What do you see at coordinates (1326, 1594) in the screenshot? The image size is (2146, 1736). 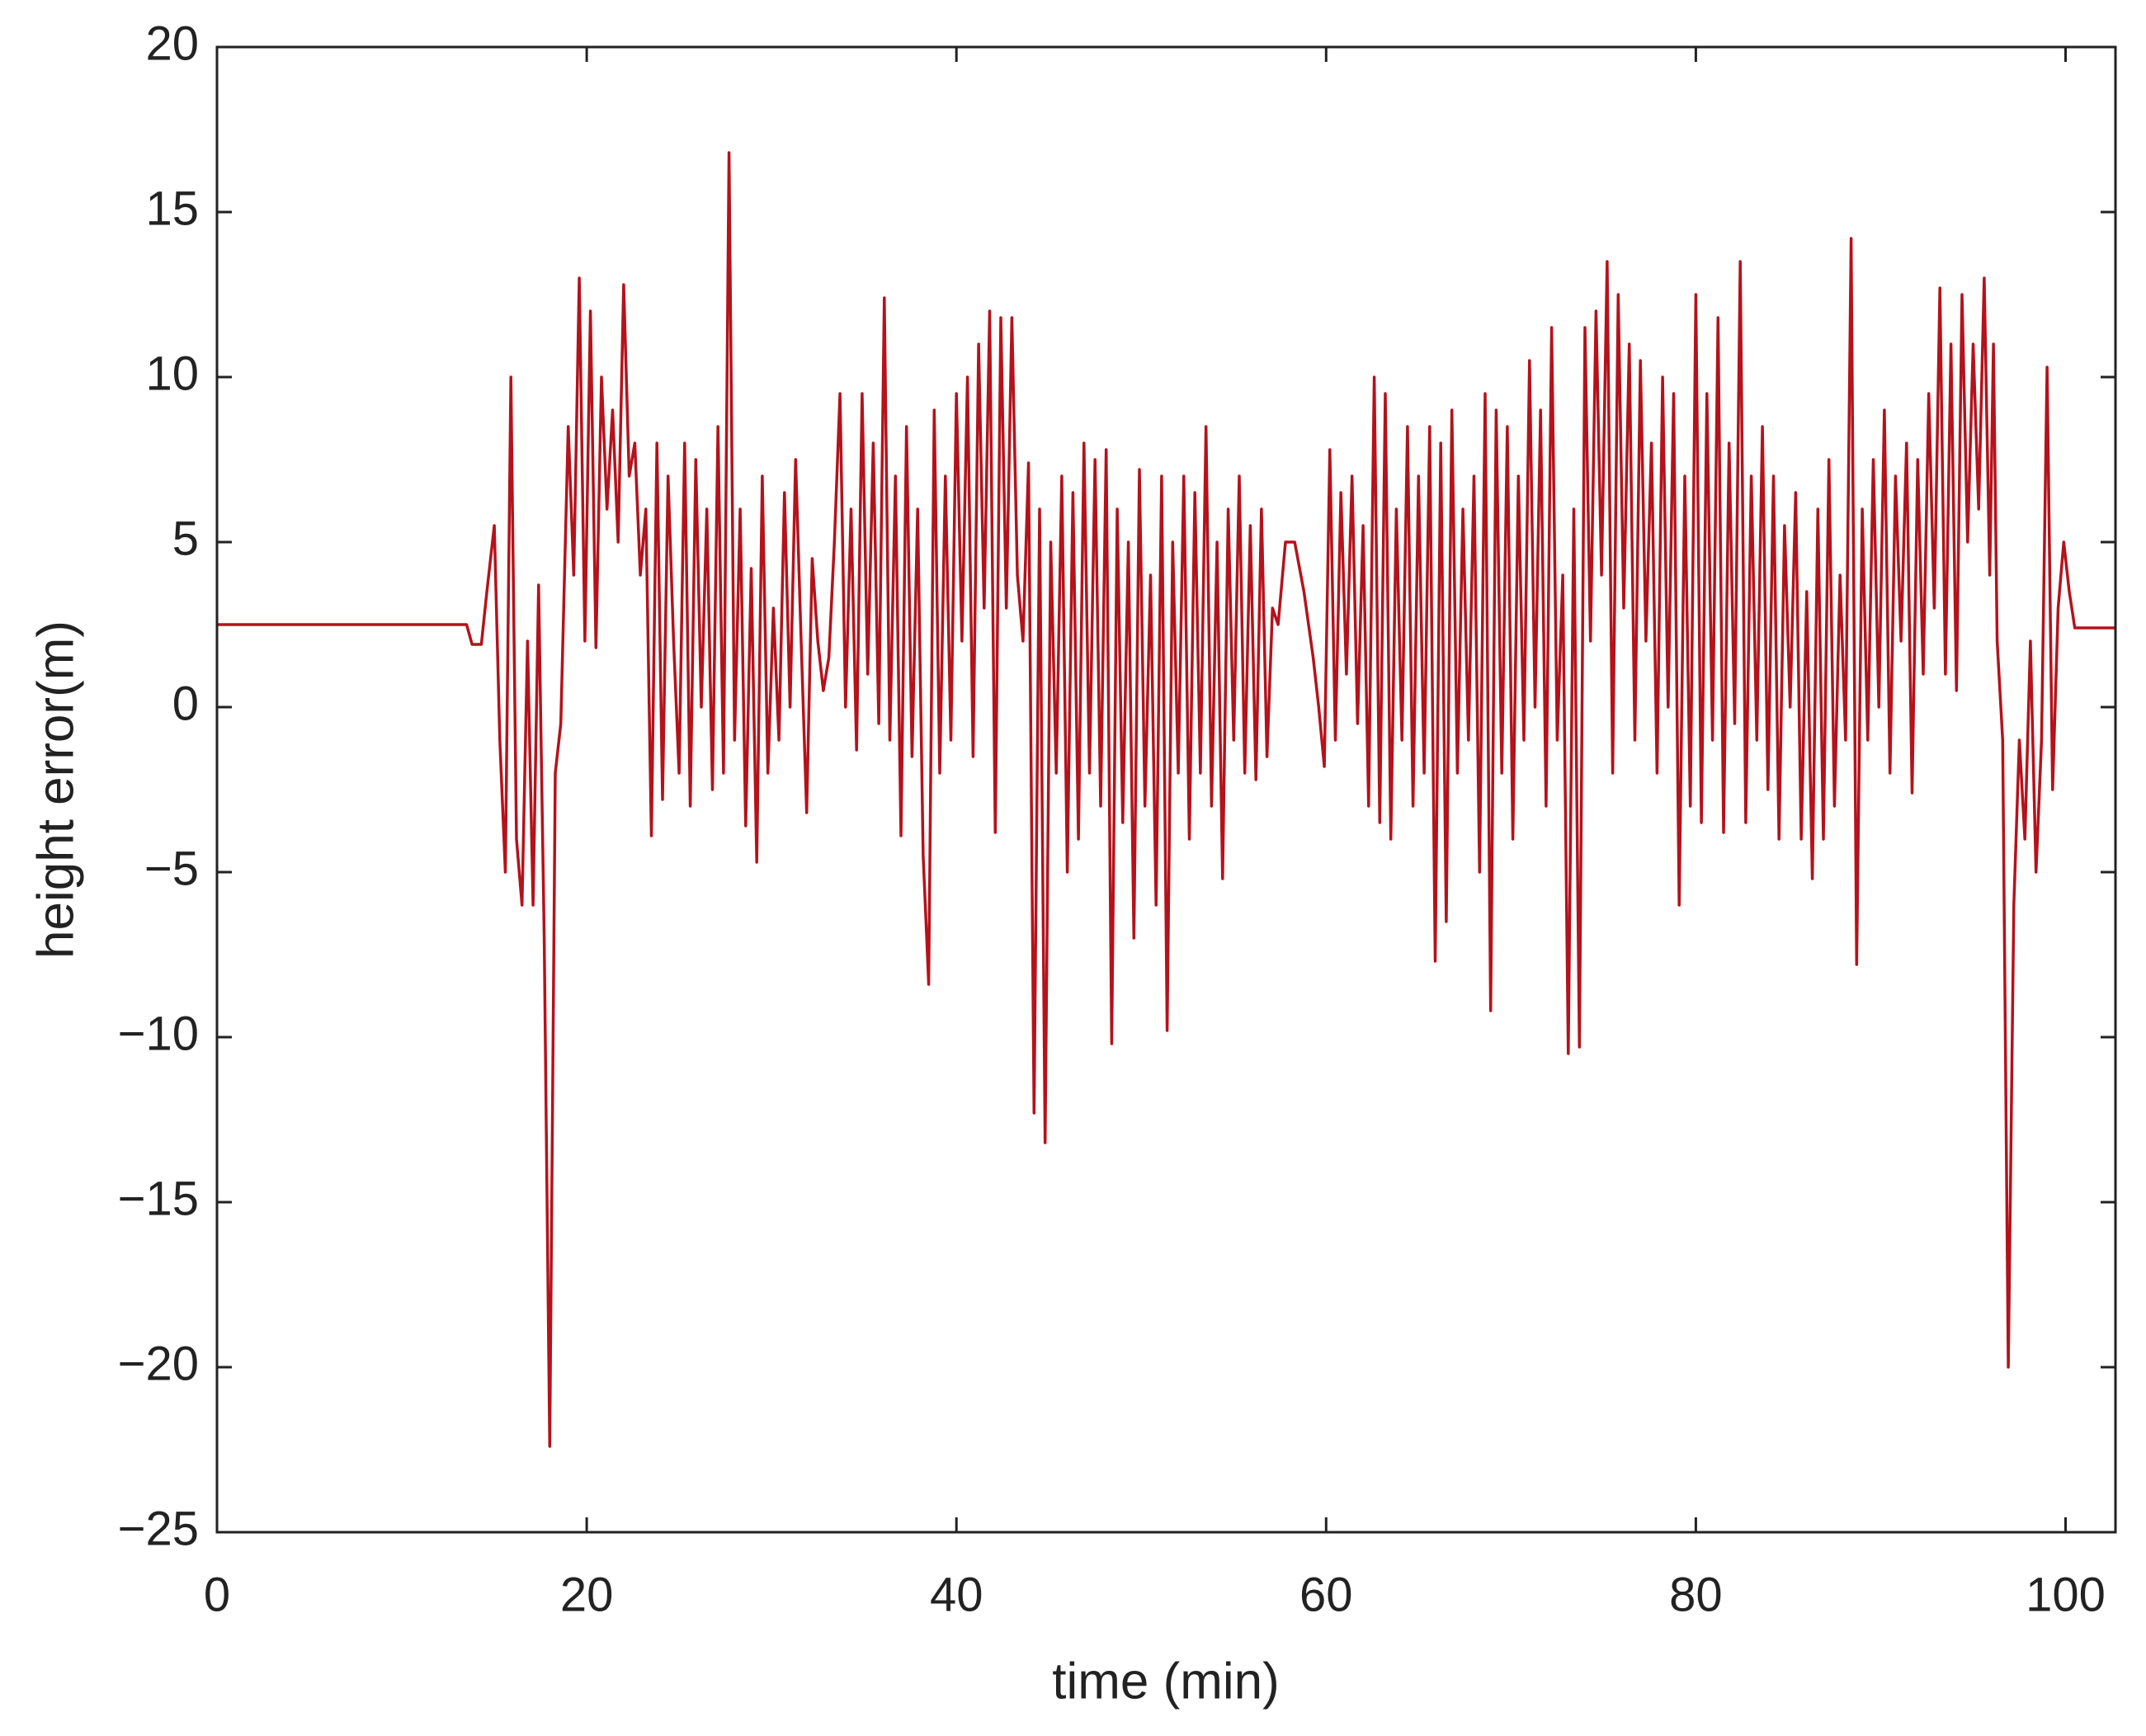 I see `x-tick-label: 60` at bounding box center [1326, 1594].